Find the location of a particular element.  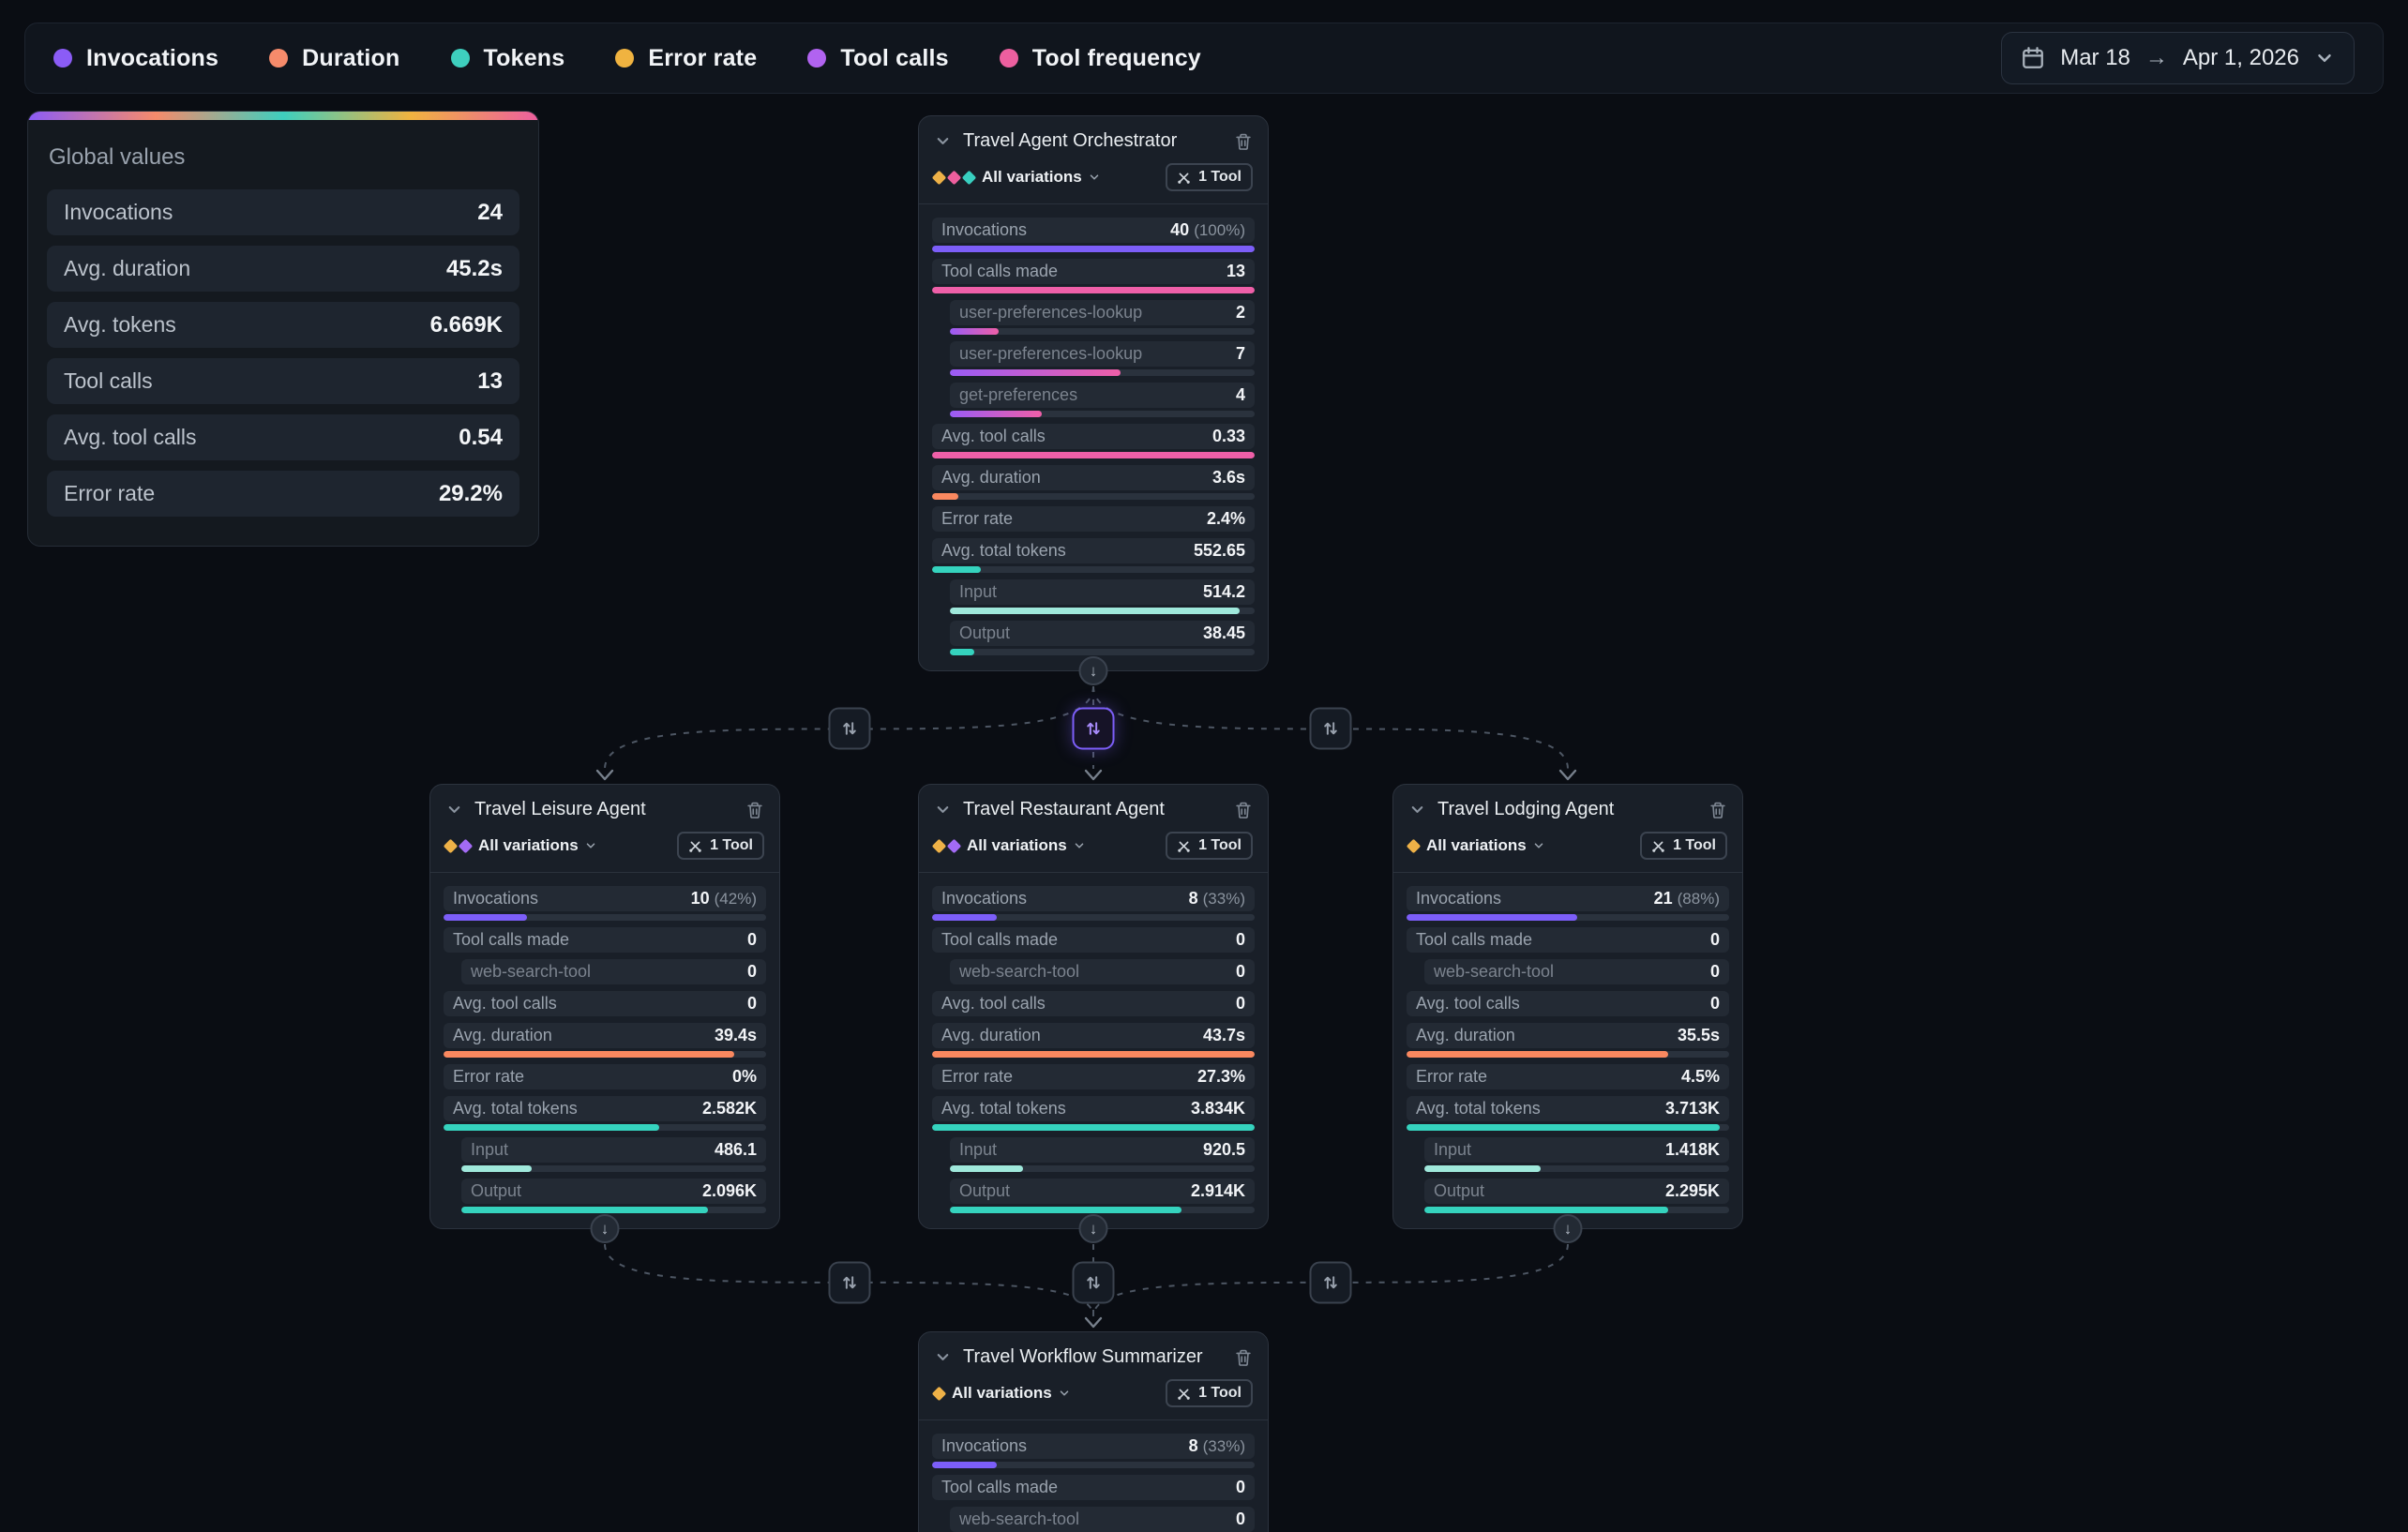

card-header: Travel Restaurant Agent is located at coordinates (1093, 806).